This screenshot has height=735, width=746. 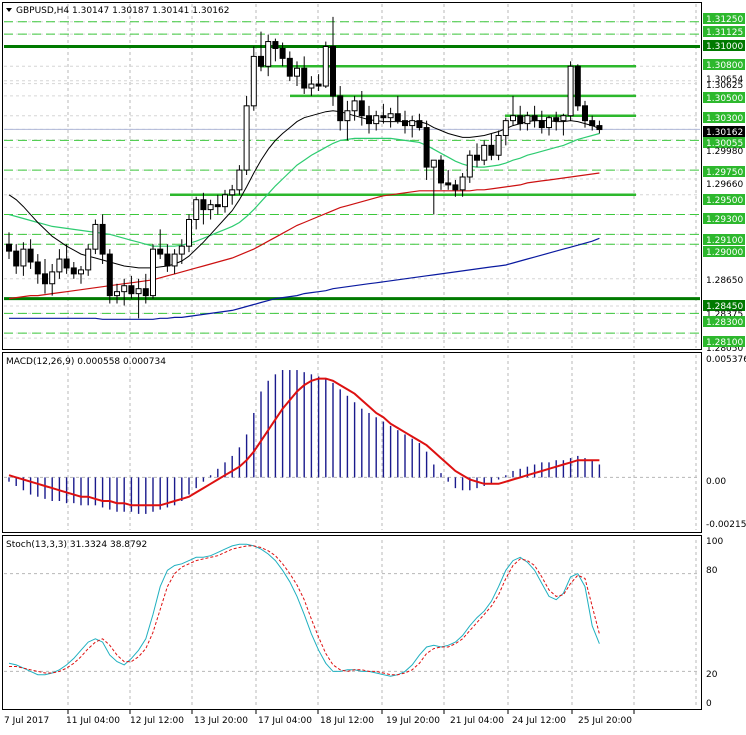 I want to click on time-axis-label: 19 Jul 20:00, so click(x=413, y=721).